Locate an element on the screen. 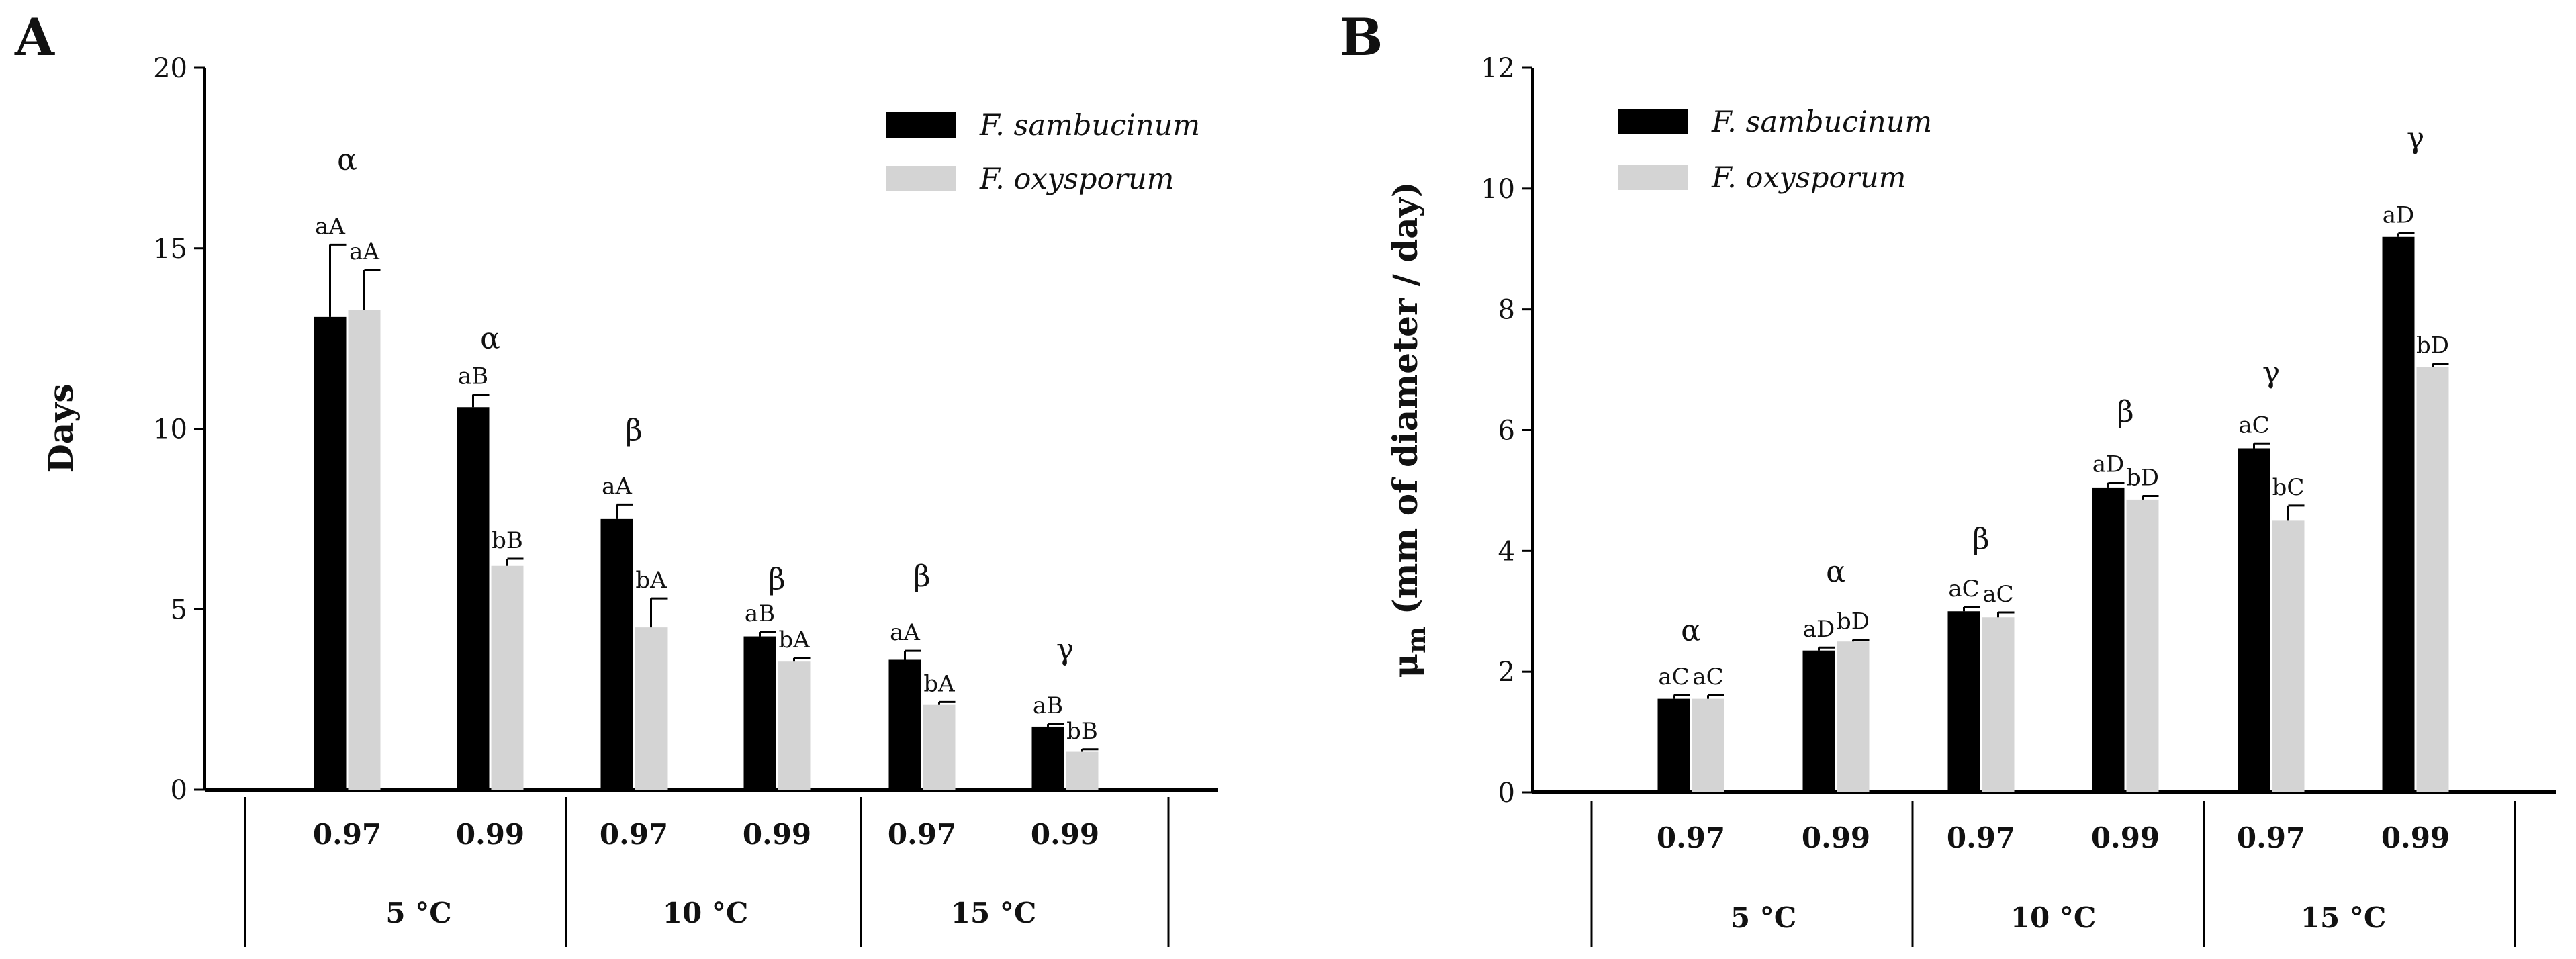  chart-a-y-tick-label: 10 is located at coordinates (170, 429).